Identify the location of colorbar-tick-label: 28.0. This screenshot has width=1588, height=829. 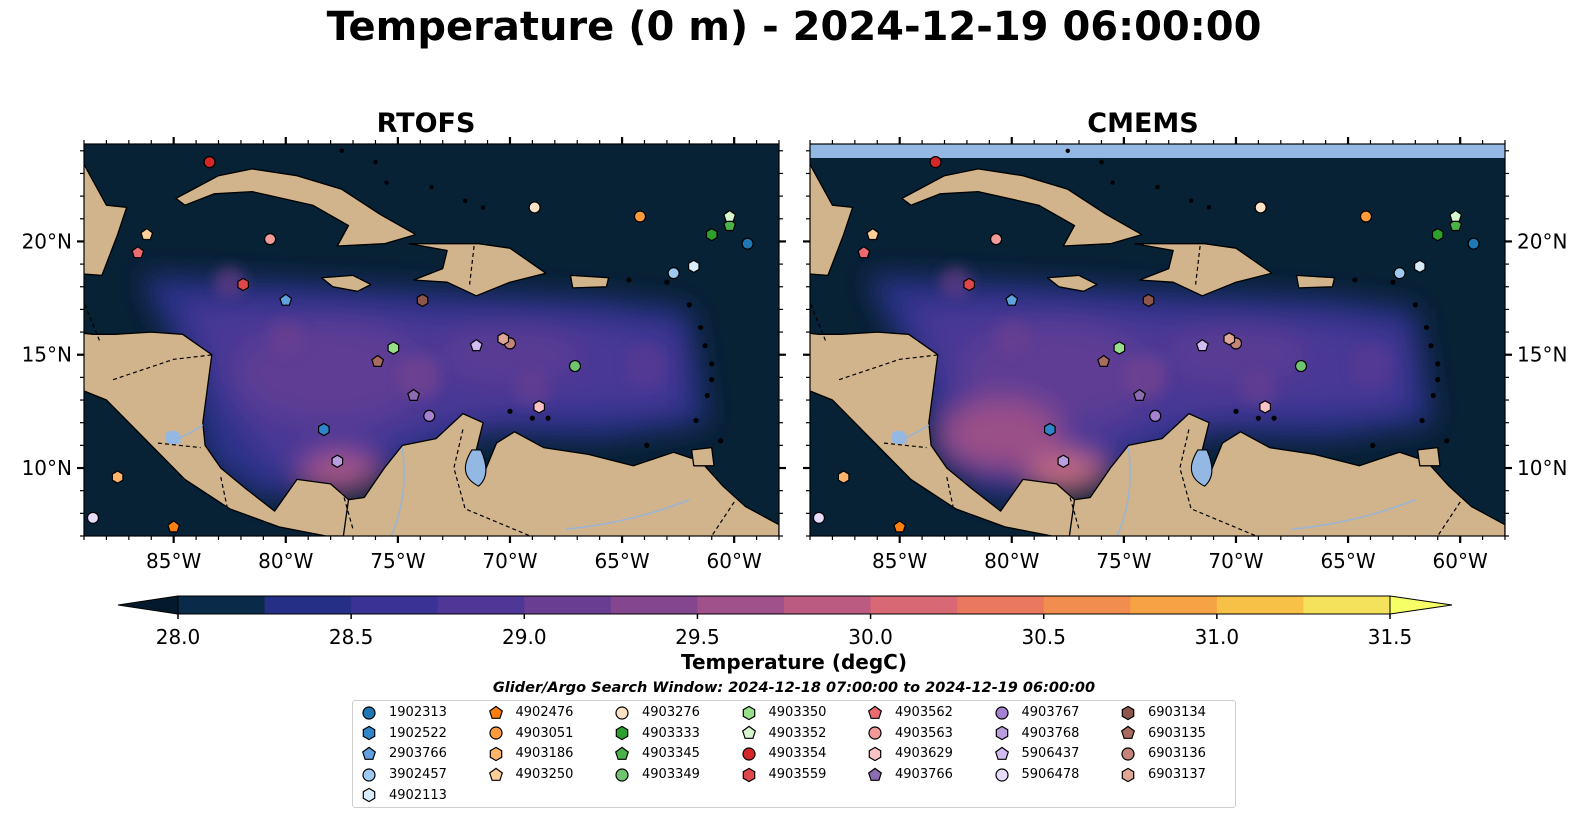
(178, 637).